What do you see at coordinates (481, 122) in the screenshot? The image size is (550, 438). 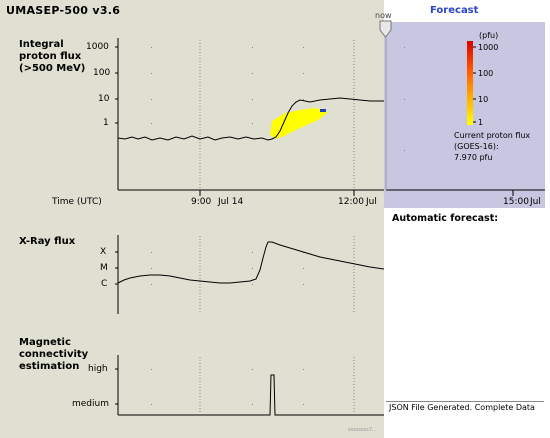 I see `colorbar-tick-label: 1` at bounding box center [481, 122].